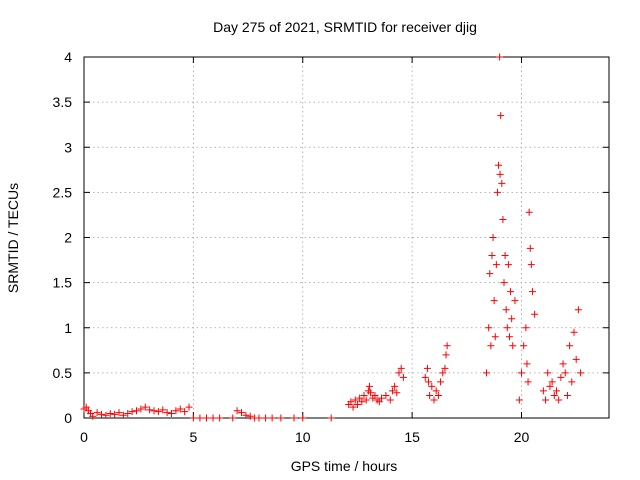  What do you see at coordinates (344, 466) in the screenshot?
I see `x-axis-label: GPS time / hours` at bounding box center [344, 466].